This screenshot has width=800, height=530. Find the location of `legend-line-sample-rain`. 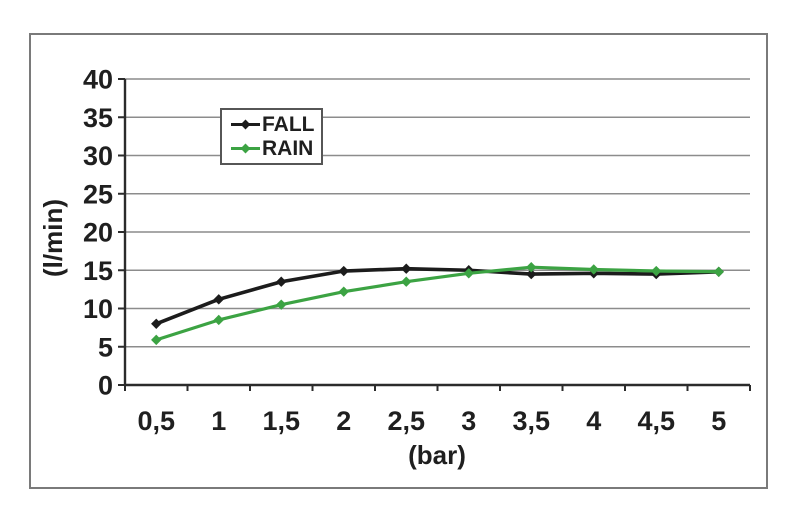

legend-line-sample-rain is located at coordinates (245, 148).